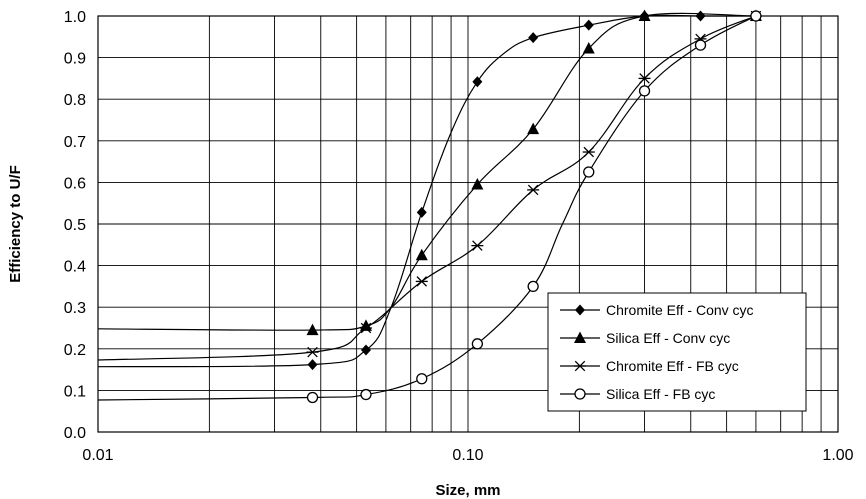 This screenshot has width=866, height=499. I want to click on legend-item: Chromite Eff - FB cyc, so click(649, 366).